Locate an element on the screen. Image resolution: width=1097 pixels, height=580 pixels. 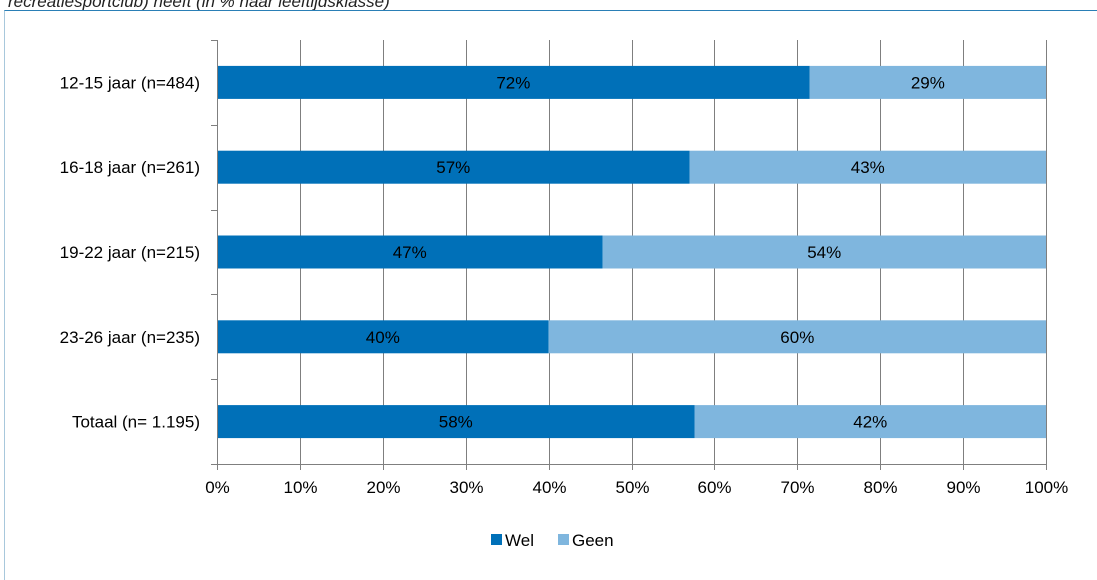
category-label: 12-15 jaar (n=484) is located at coordinates (130, 82).